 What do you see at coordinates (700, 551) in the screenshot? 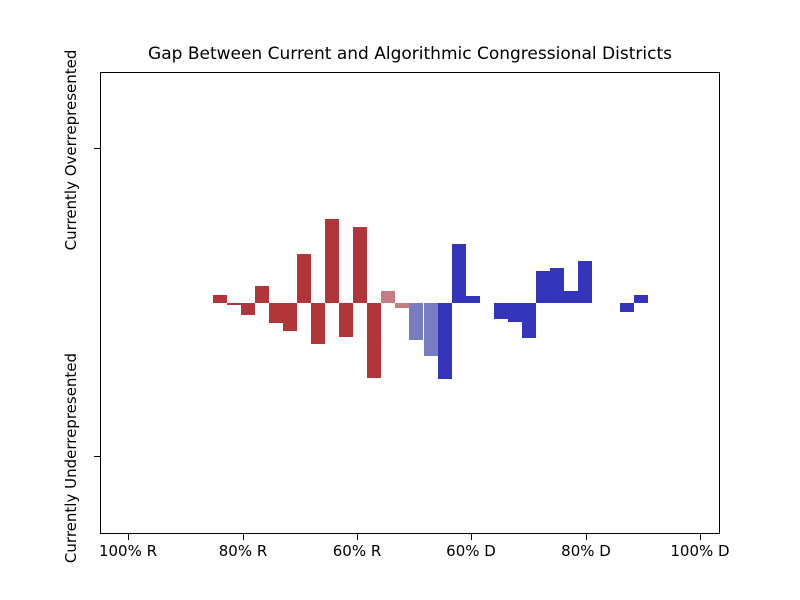
I see `x-tick-label: 100% D` at bounding box center [700, 551].